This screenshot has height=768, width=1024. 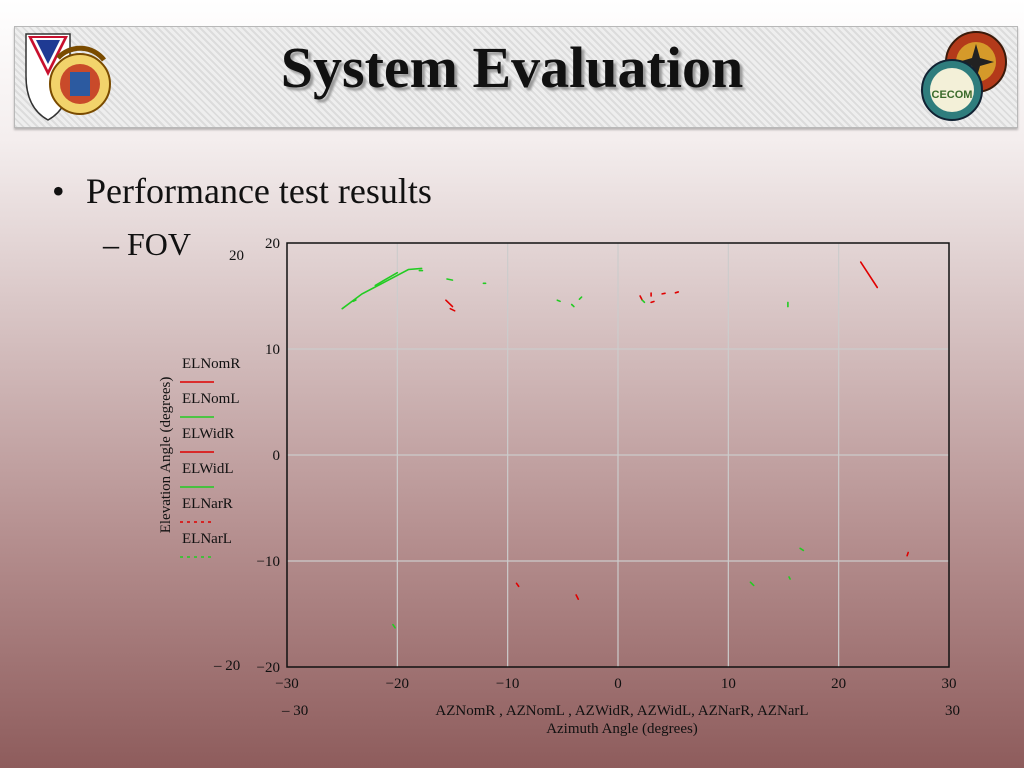 What do you see at coordinates (147, 244) in the screenshot?
I see `bullet-fov: – FOV` at bounding box center [147, 244].